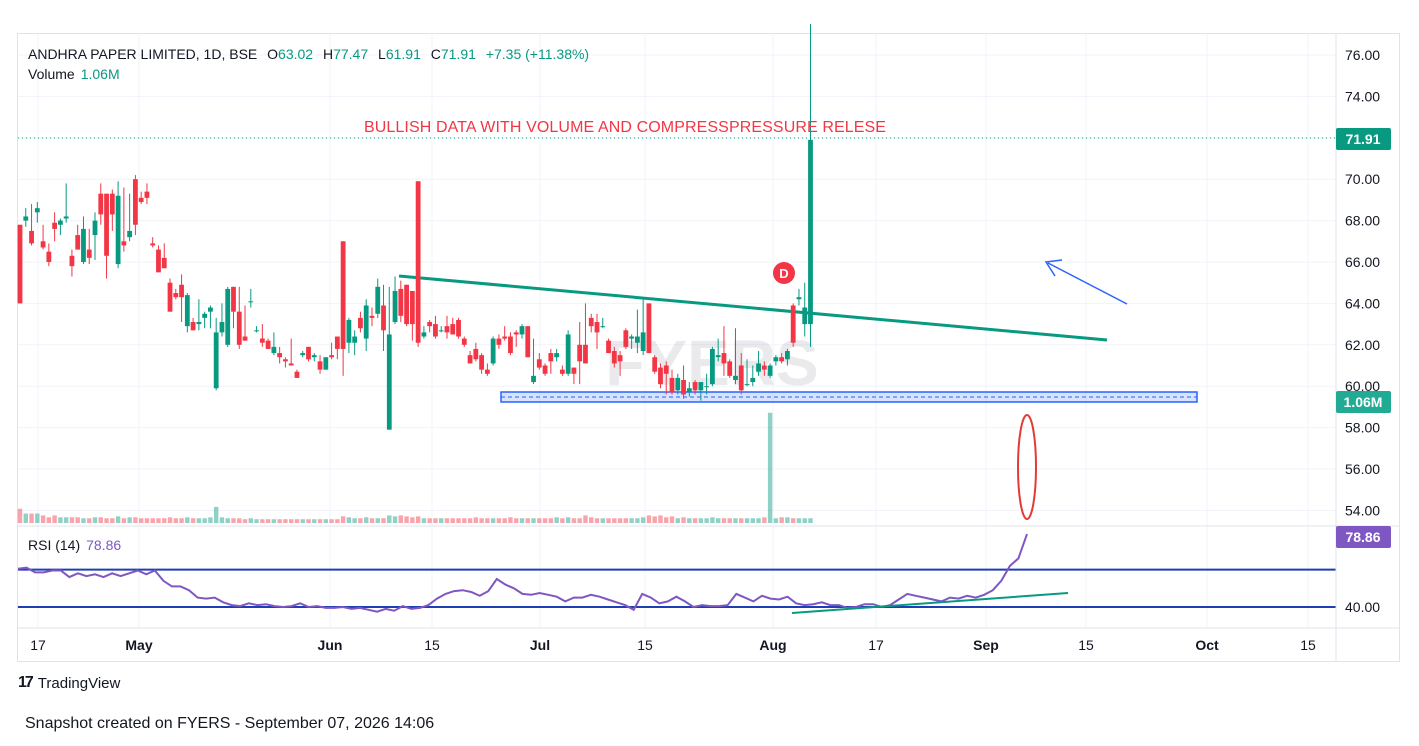 The image size is (1419, 746). What do you see at coordinates (784, 273) in the screenshot?
I see `dividend-marker` at bounding box center [784, 273].